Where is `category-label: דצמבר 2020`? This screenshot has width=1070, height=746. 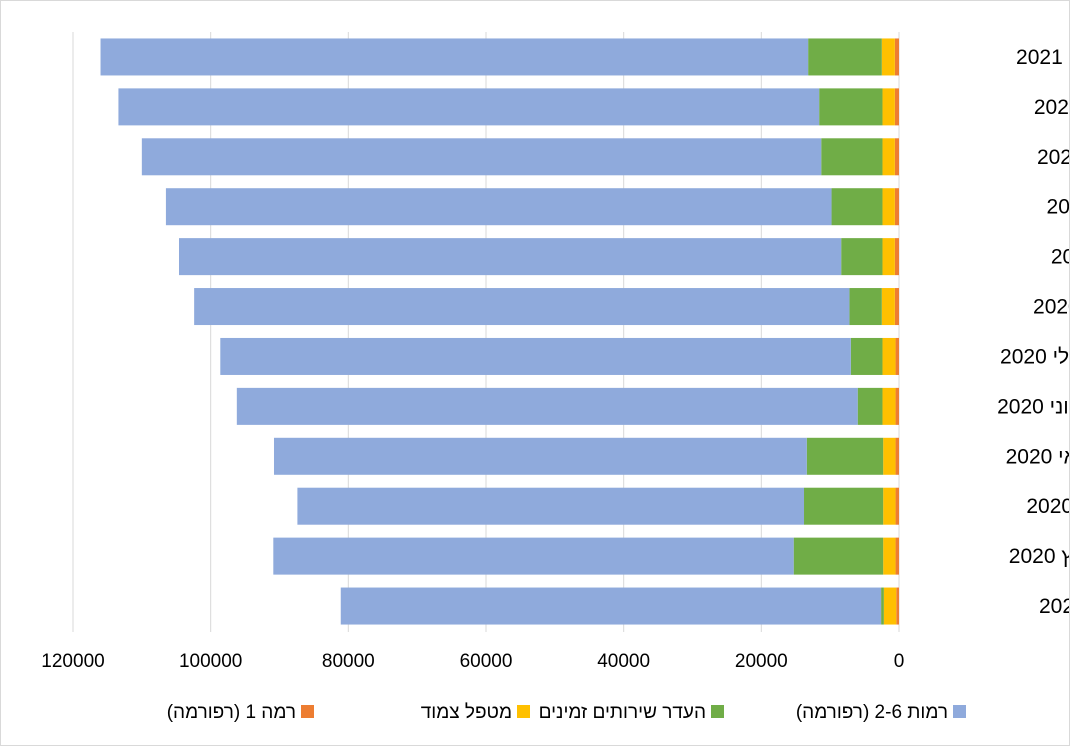 category-label: דצמבר 2020 is located at coordinates (1051, 107).